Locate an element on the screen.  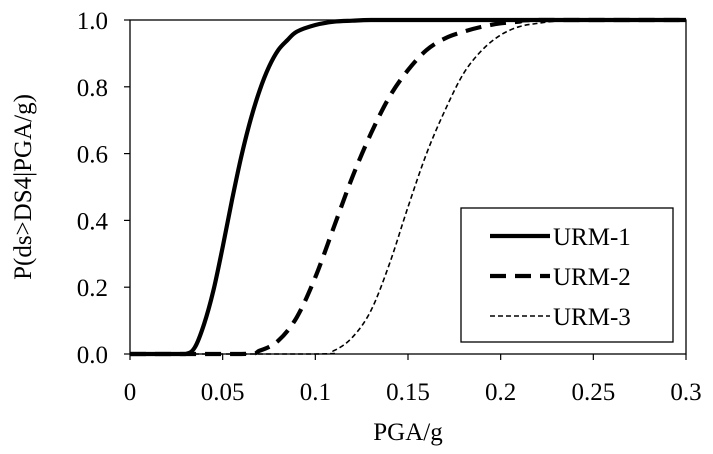
y-tick-label: 1.0 is located at coordinates (92, 21).